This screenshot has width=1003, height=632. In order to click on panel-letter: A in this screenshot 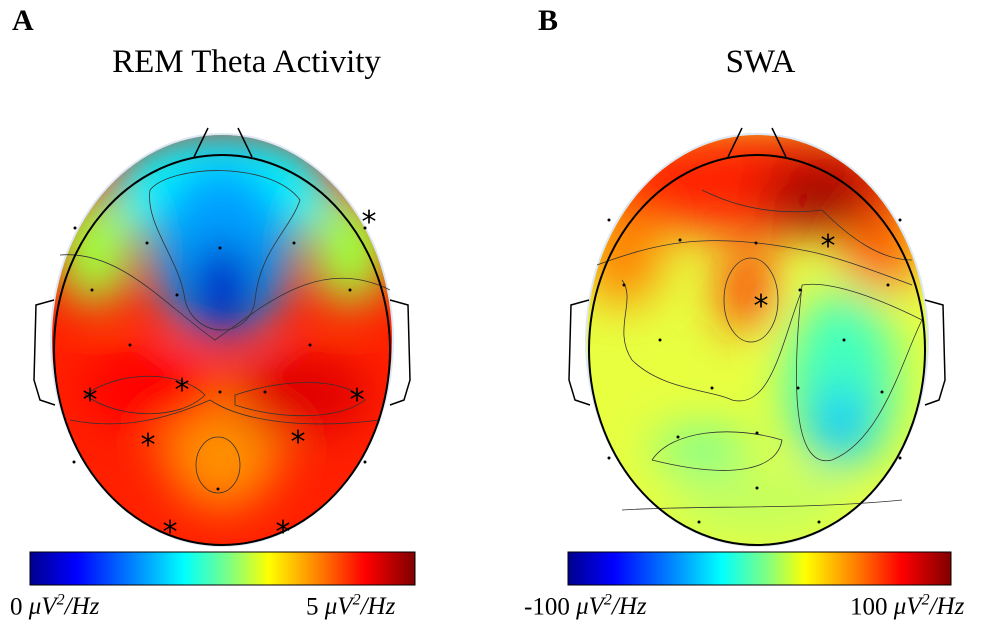, I will do `click(23, 20)`.